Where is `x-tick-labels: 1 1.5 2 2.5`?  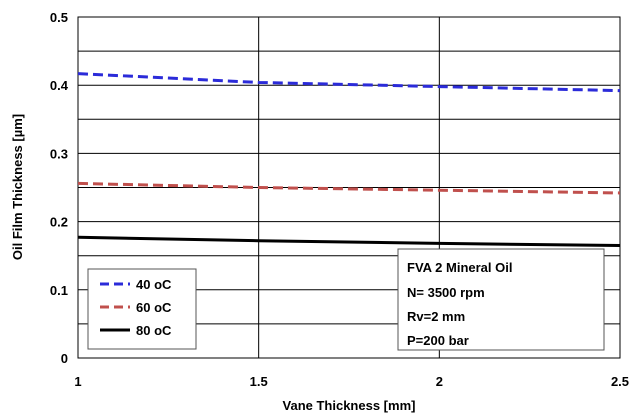 x-tick-labels: 1 1.5 2 2.5 is located at coordinates (351, 381).